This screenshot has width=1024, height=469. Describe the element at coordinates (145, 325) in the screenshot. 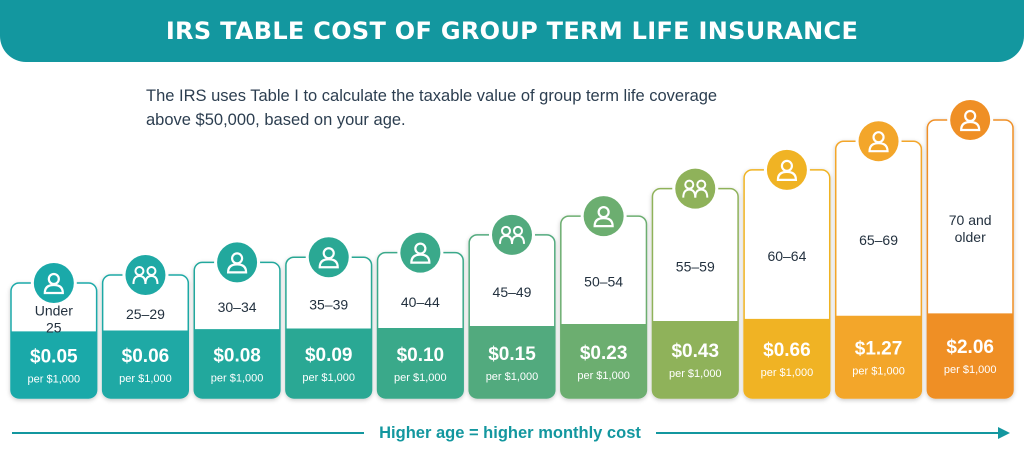

I see `age-bar: 25–29 $0.06 per $1,000` at that location.